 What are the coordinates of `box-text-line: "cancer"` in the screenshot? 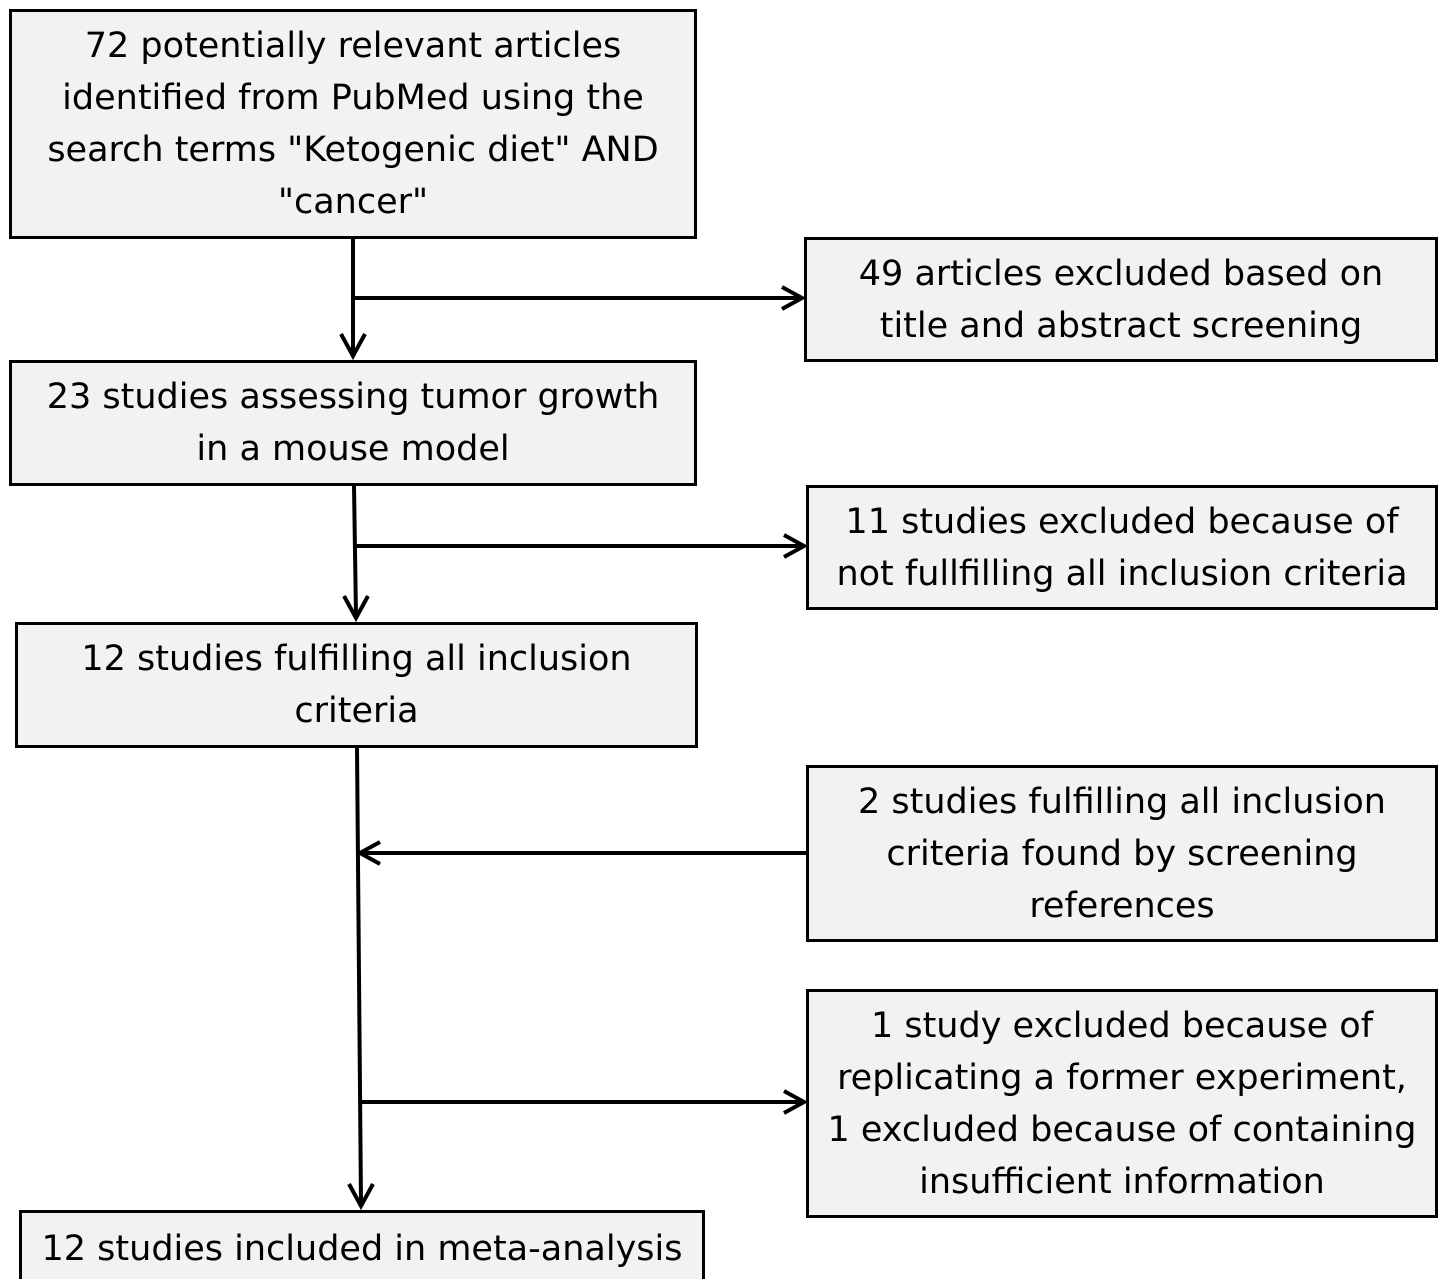 It's located at (353, 202).